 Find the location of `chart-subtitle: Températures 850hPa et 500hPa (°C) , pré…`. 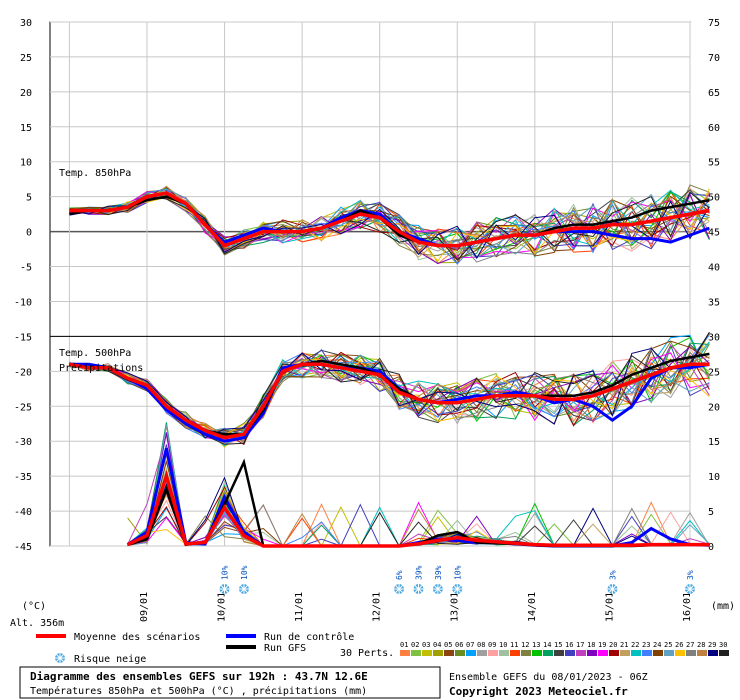

chart-subtitle: Températures 850hPa et 500hPa (°C) , pré… is located at coordinates (198, 691).